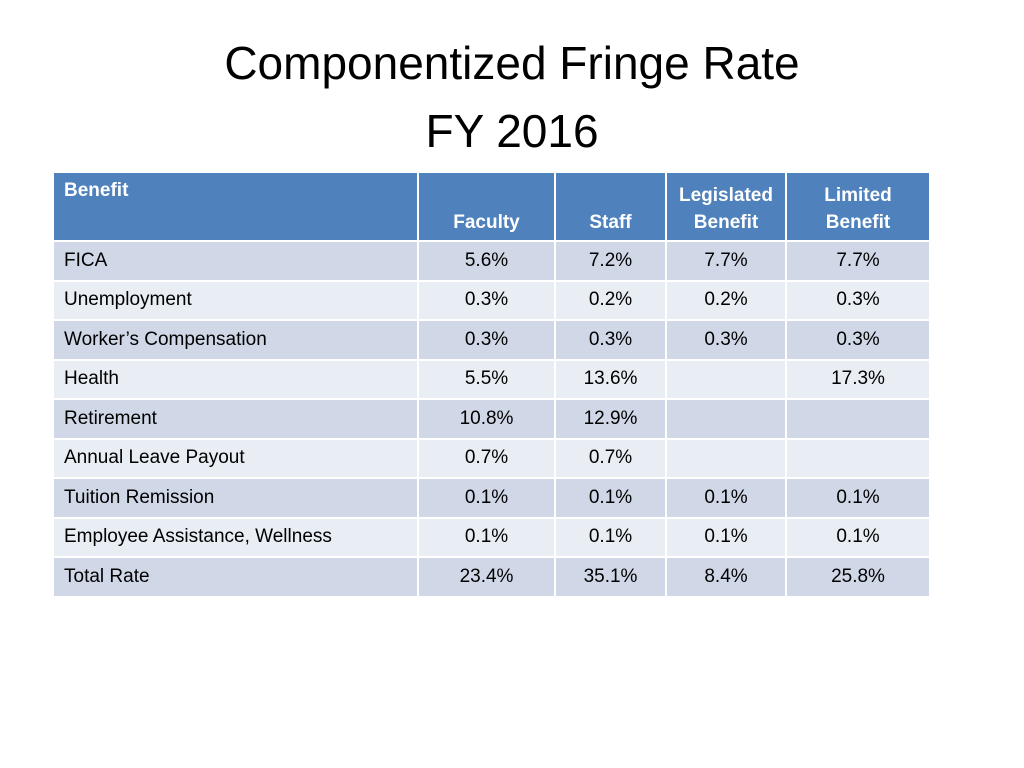  I want to click on cell-faculty: 5.5%, so click(486, 379).